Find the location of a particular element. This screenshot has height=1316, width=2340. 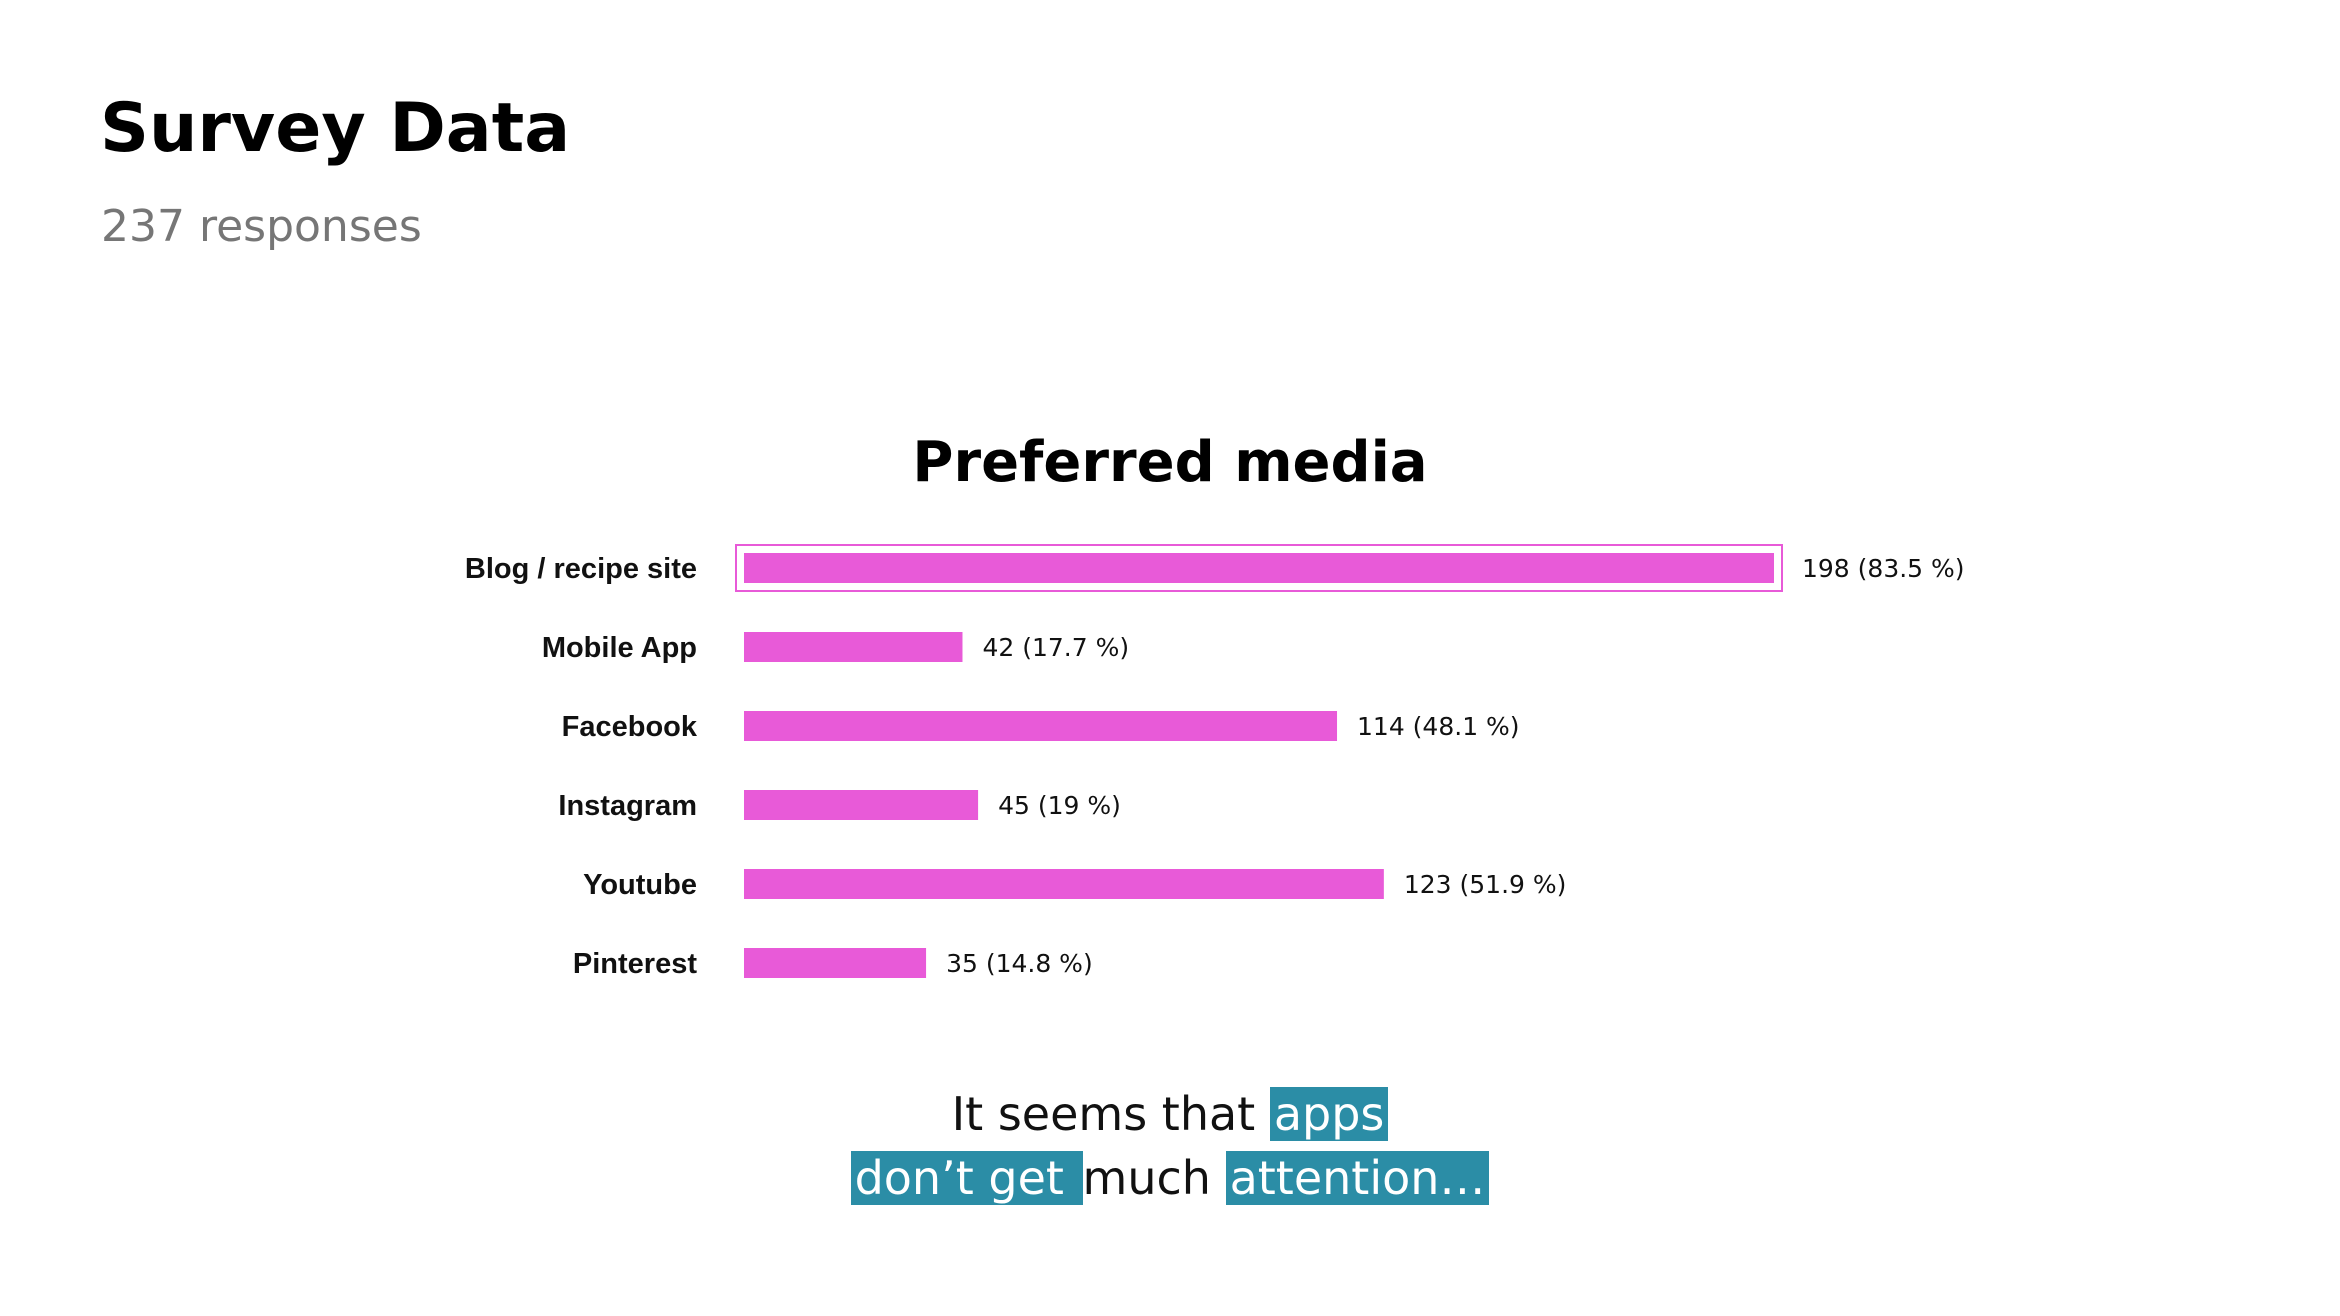

category-label: Facebook is located at coordinates (630, 727).